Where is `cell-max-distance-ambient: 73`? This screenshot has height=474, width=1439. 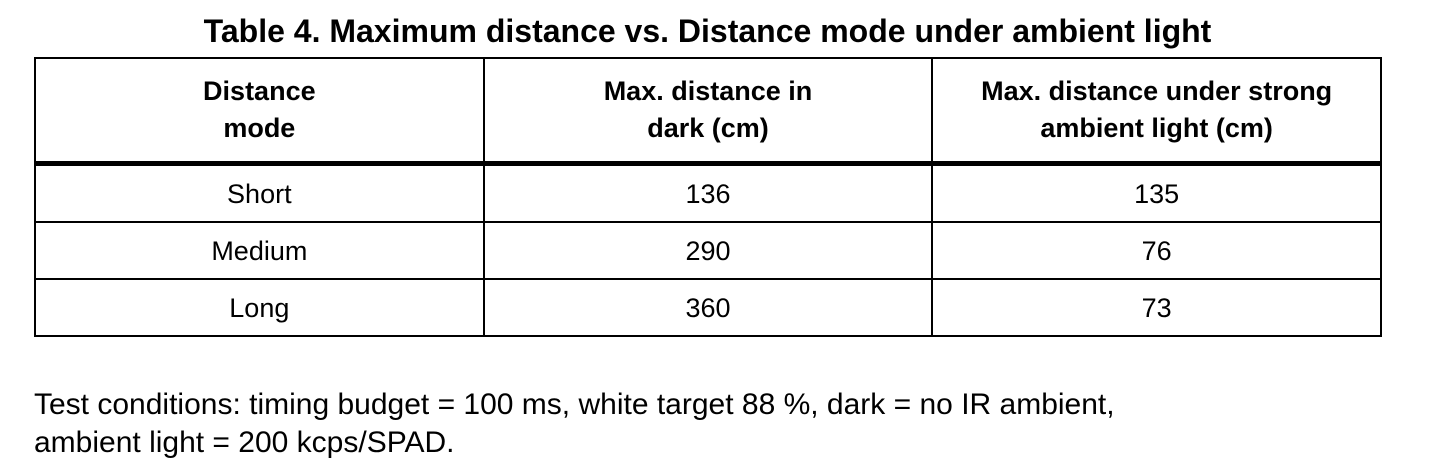
cell-max-distance-ambient: 73 is located at coordinates (1156, 307).